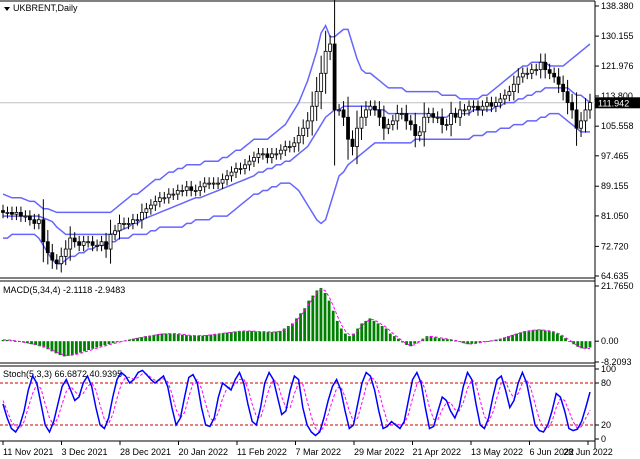  I want to click on stoch-main-line, so click(296, 403).